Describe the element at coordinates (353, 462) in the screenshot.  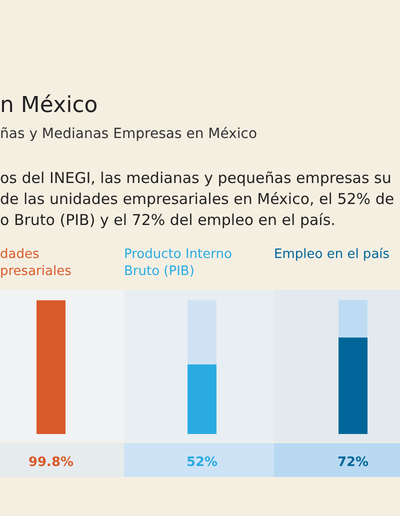
I see `data-label: 72%` at that location.